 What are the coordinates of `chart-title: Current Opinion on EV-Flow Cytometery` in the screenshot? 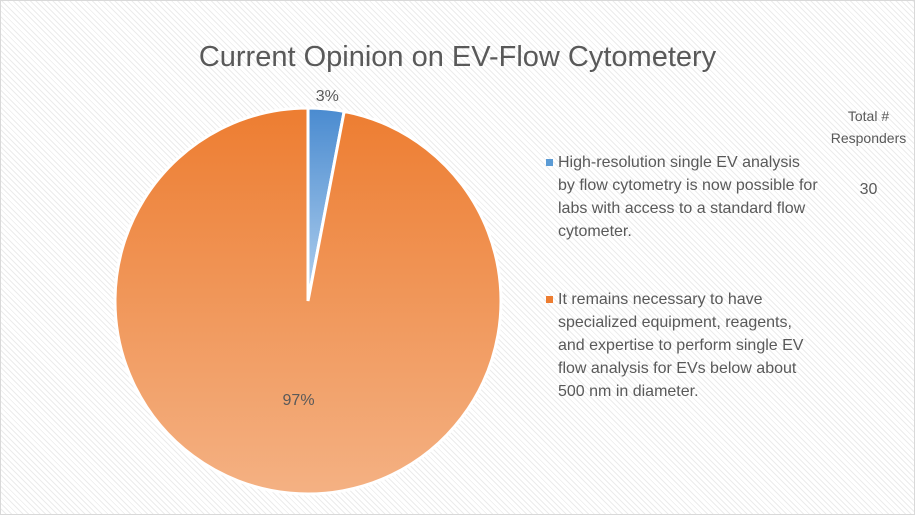 It's located at (457, 57).